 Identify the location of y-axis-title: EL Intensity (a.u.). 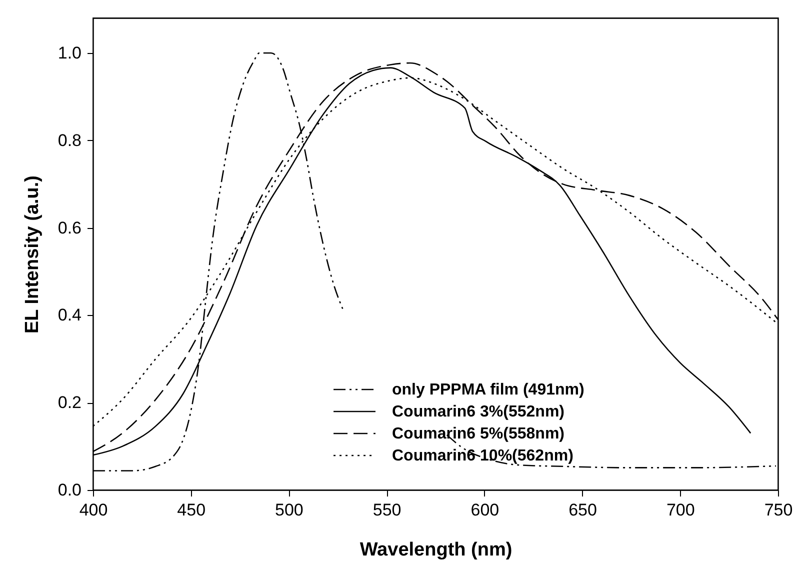
(32, 254).